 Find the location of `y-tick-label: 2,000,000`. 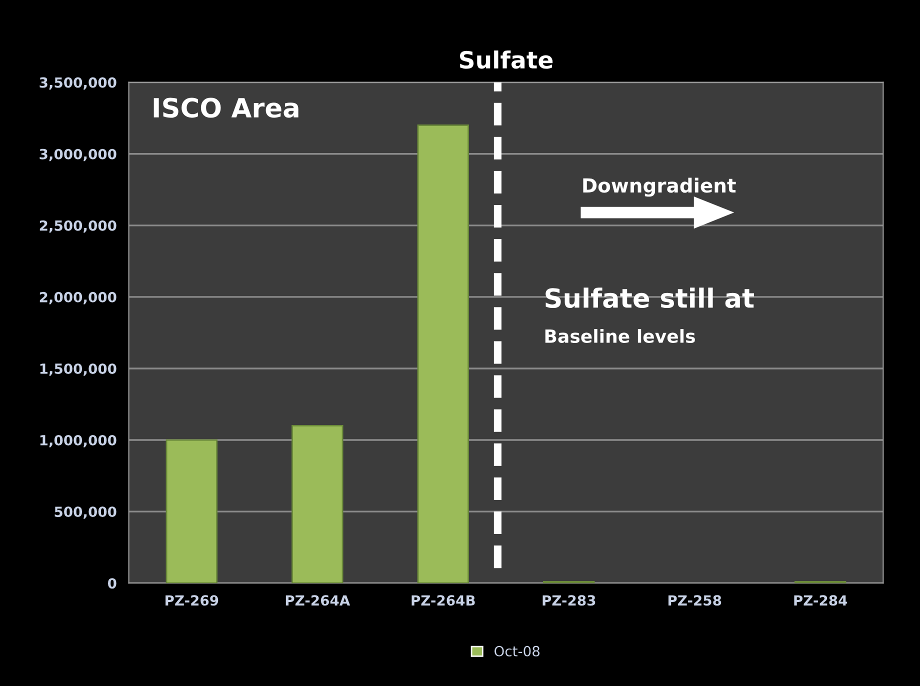

y-tick-label: 2,000,000 is located at coordinates (78, 298).